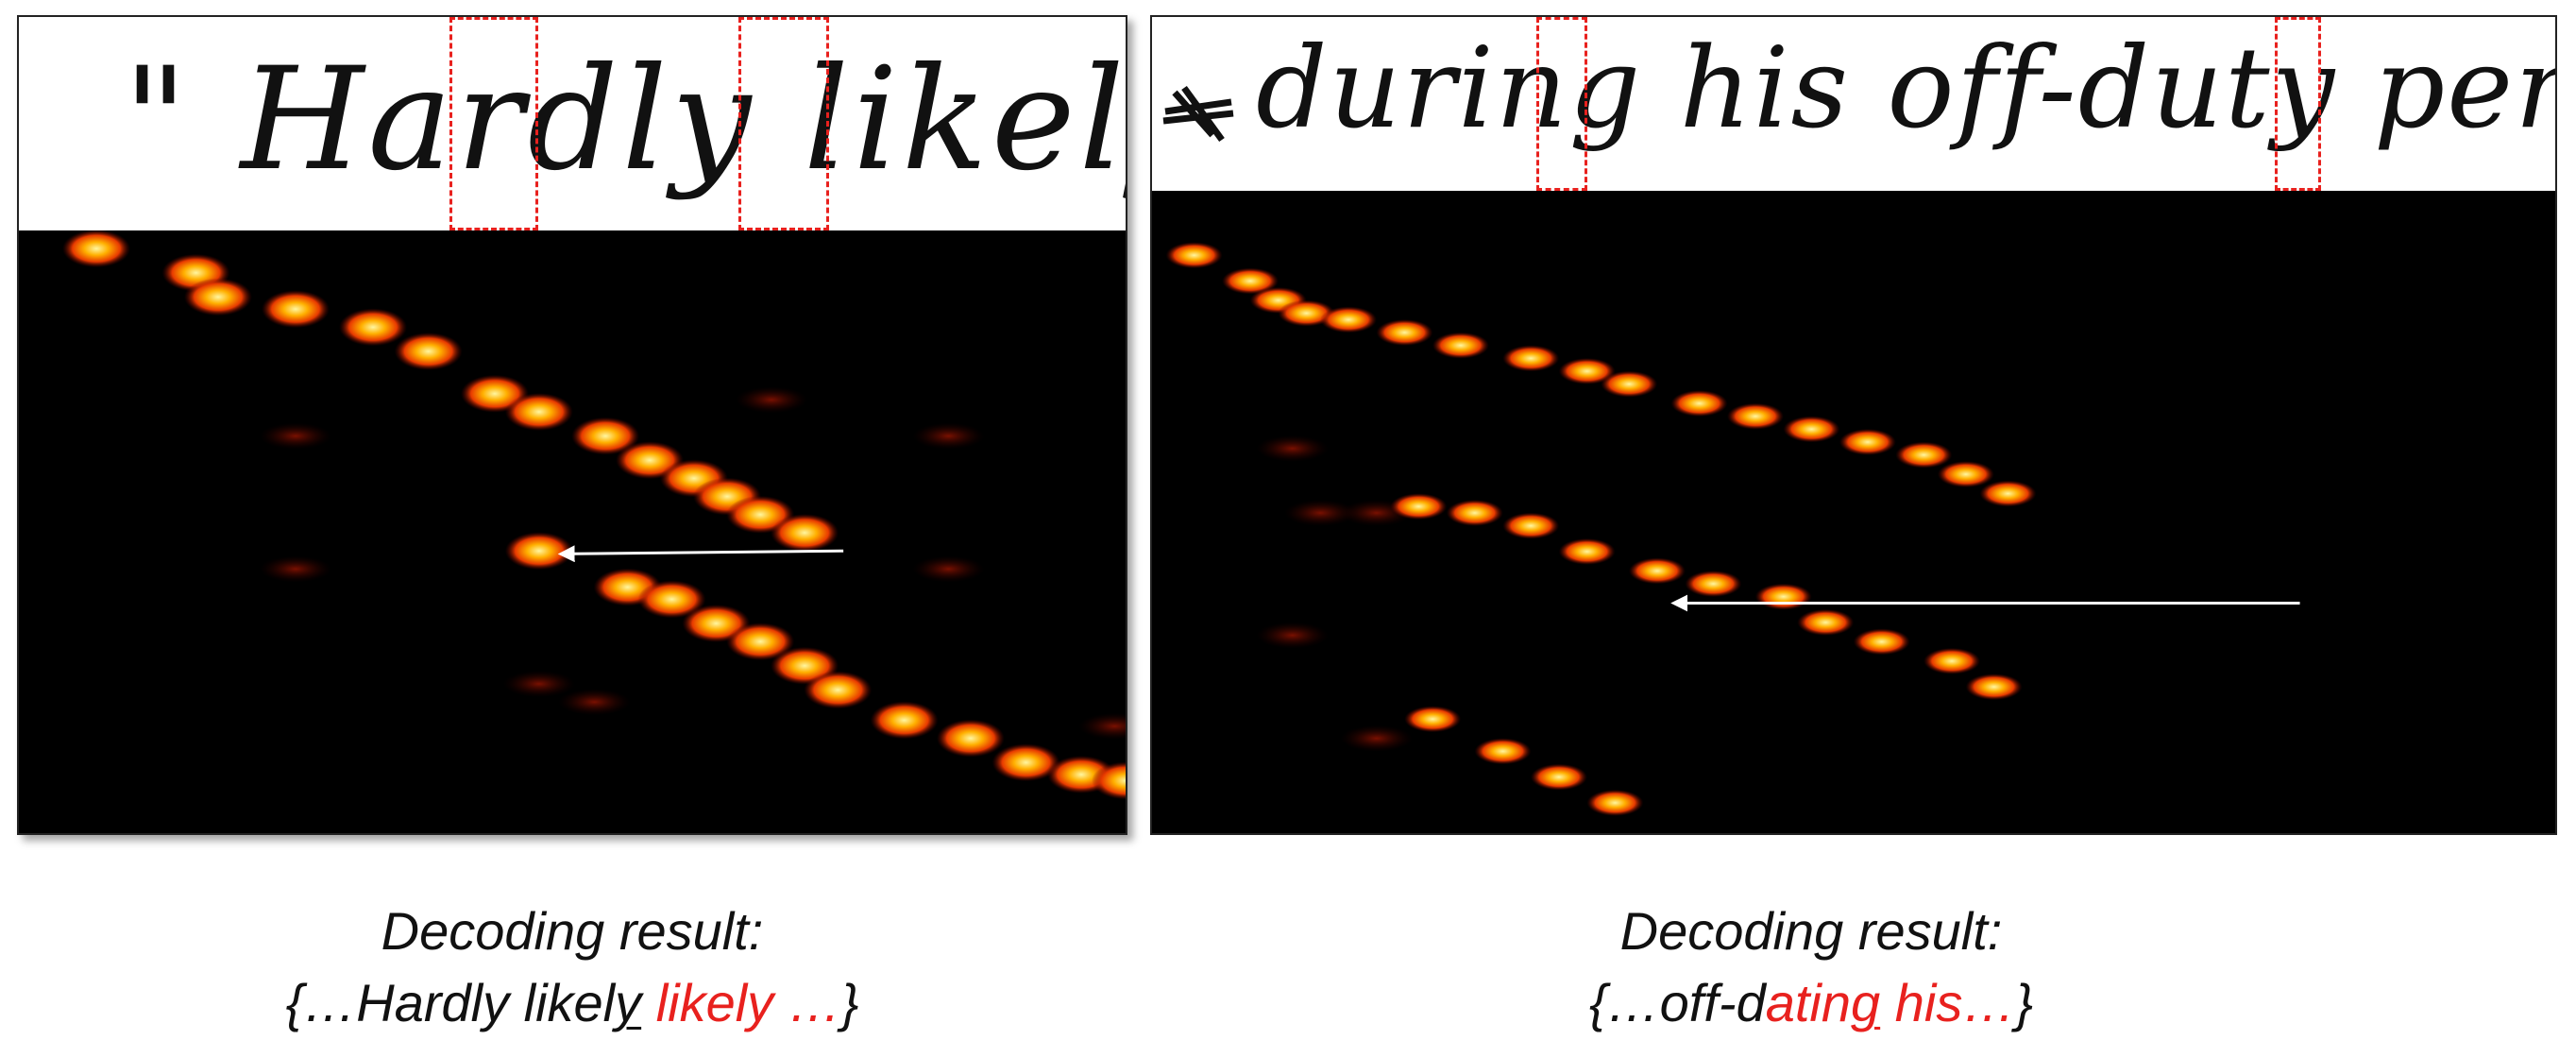  I want to click on caption-result: {…Hardly likely likely …}, so click(572, 1003).